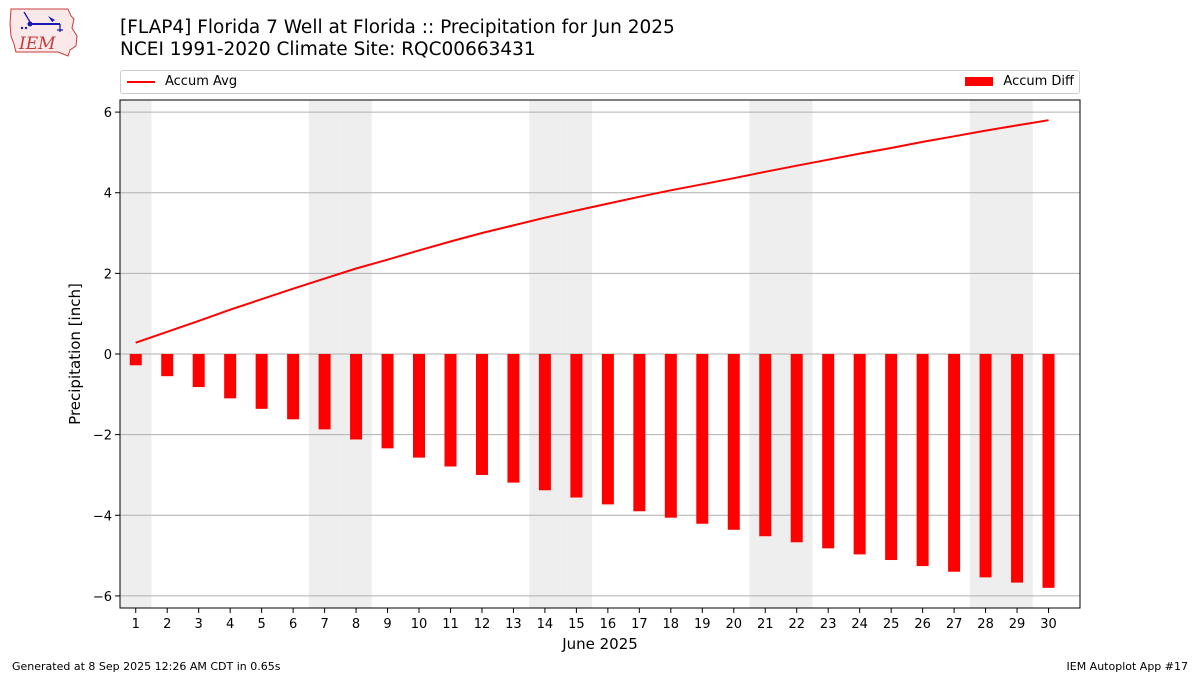 Image resolution: width=1200 pixels, height=675 pixels. Describe the element at coordinates (108, 274) in the screenshot. I see `y-tick-label: 2` at that location.